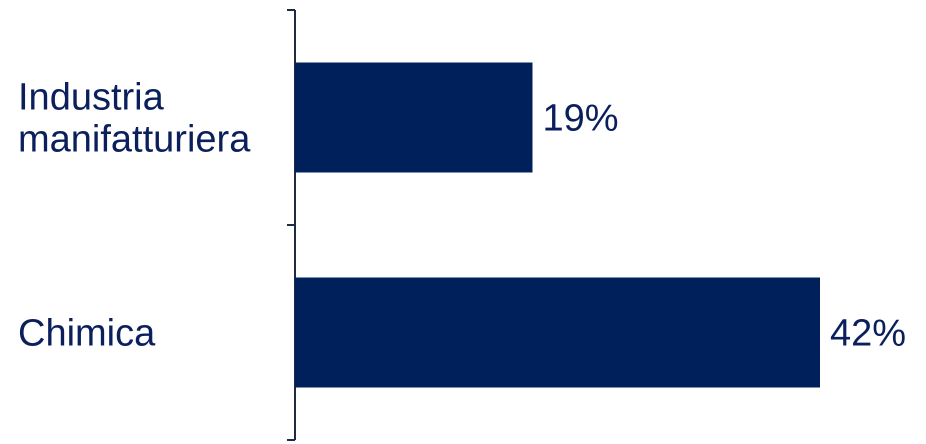 The width and height of the screenshot is (926, 444). Describe the element at coordinates (868, 334) in the screenshot. I see `value-label: 42%` at that location.